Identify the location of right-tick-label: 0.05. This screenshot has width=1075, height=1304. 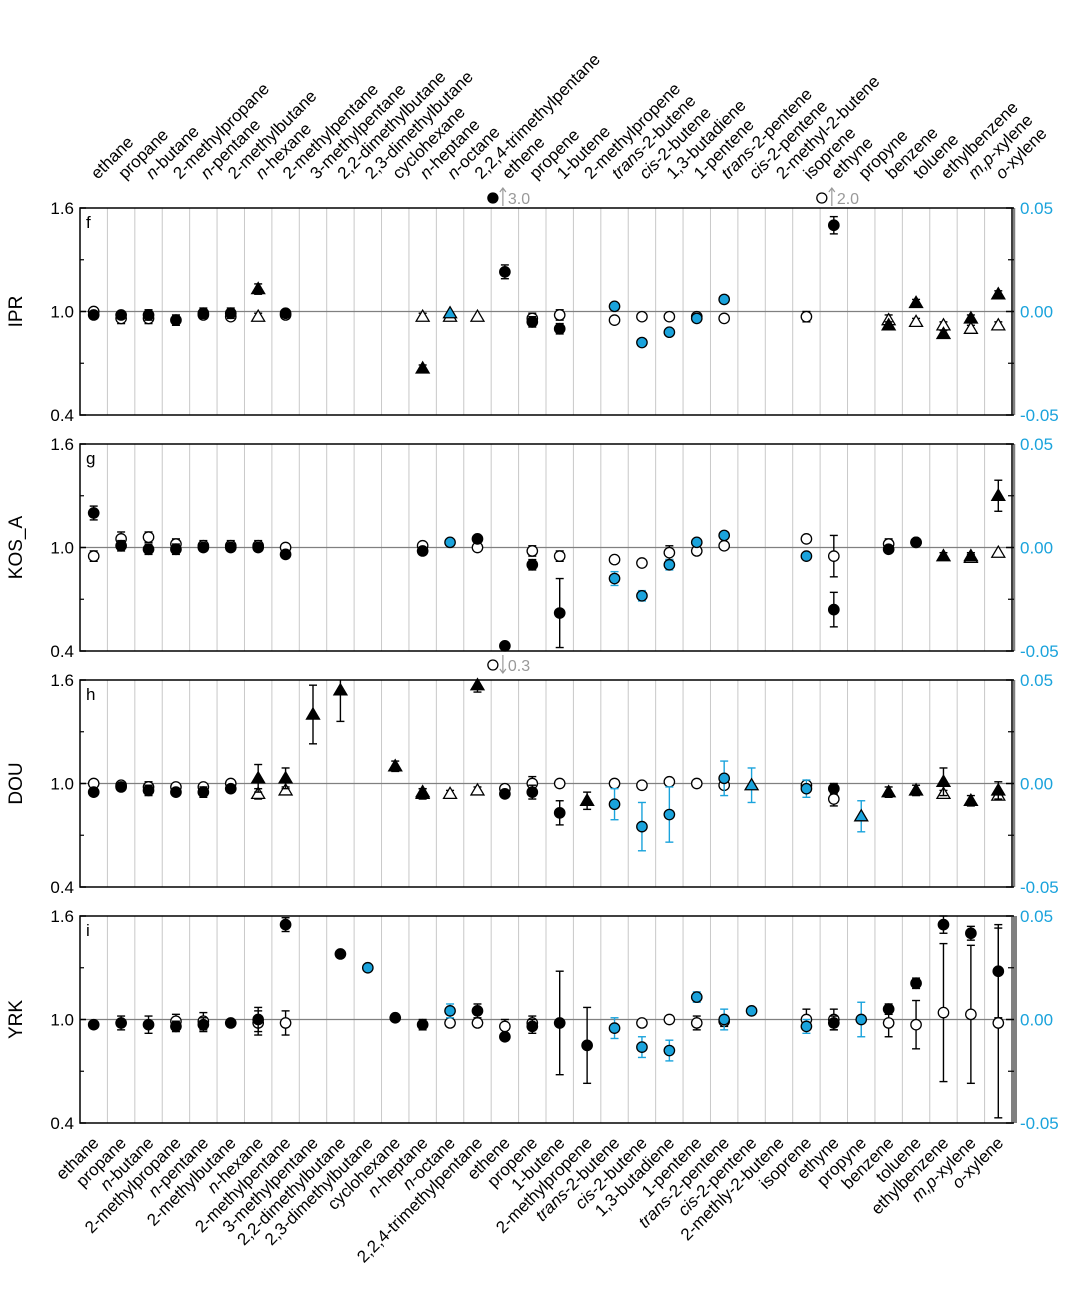
(1036, 916).